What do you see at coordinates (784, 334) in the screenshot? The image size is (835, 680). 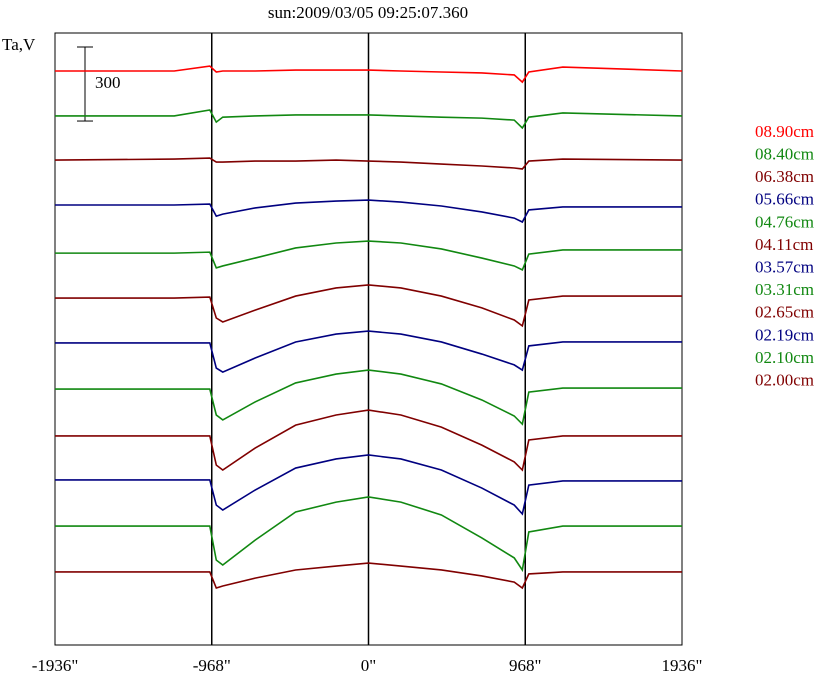 I see `legend-entry: 02.19cm` at bounding box center [784, 334].